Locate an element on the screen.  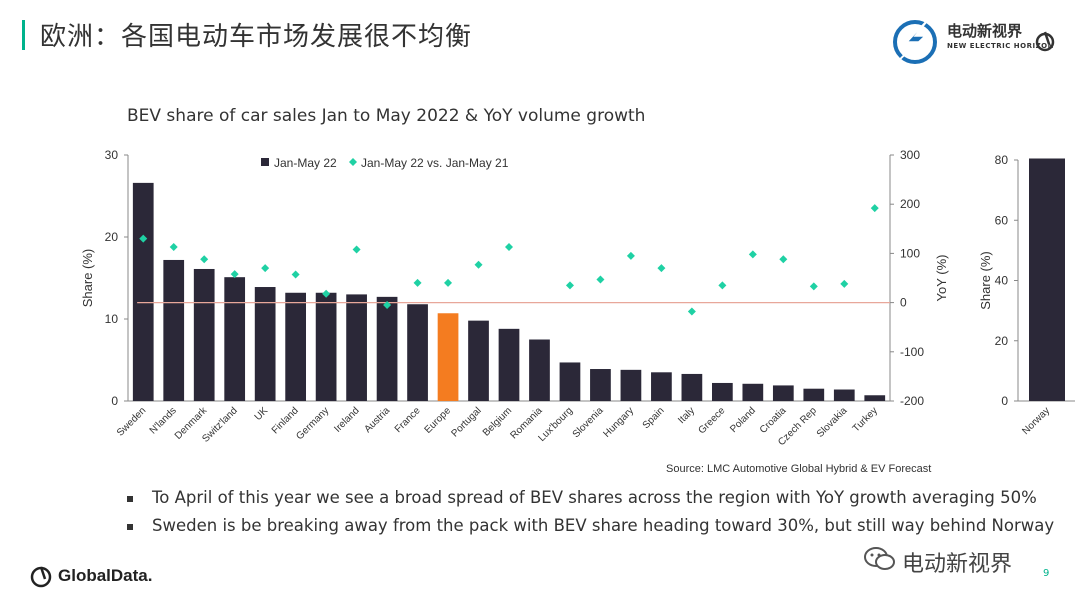
bar-europe is located at coordinates (448, 357).